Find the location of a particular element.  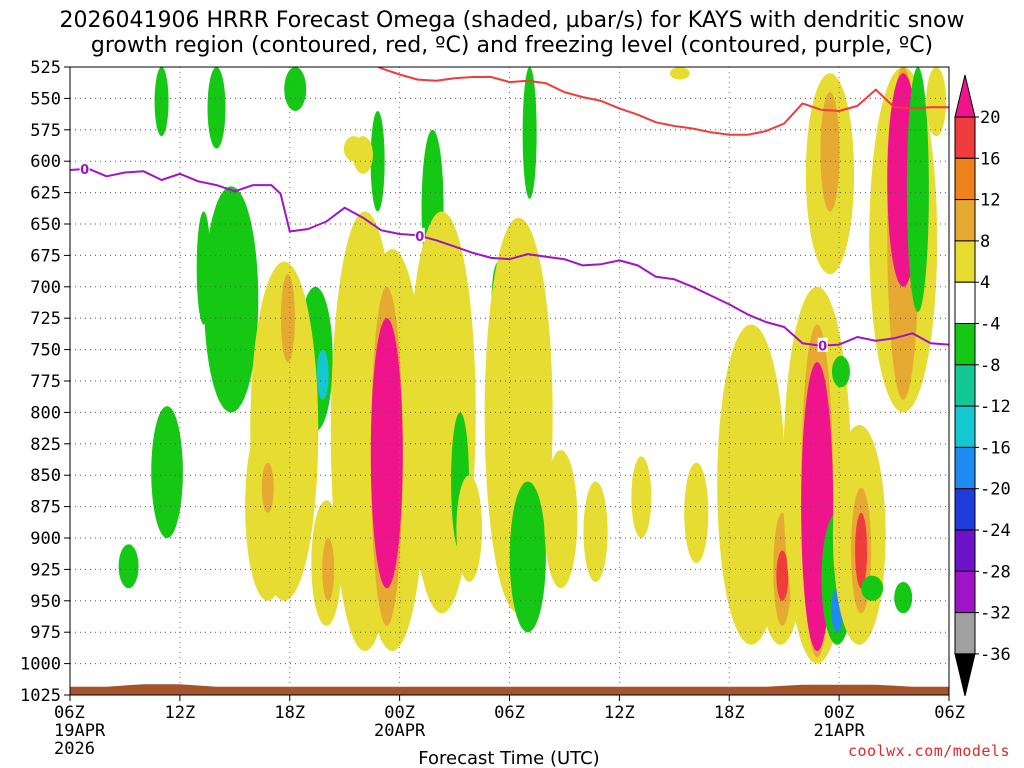

colorbar-label: -16 is located at coordinates (995, 448).